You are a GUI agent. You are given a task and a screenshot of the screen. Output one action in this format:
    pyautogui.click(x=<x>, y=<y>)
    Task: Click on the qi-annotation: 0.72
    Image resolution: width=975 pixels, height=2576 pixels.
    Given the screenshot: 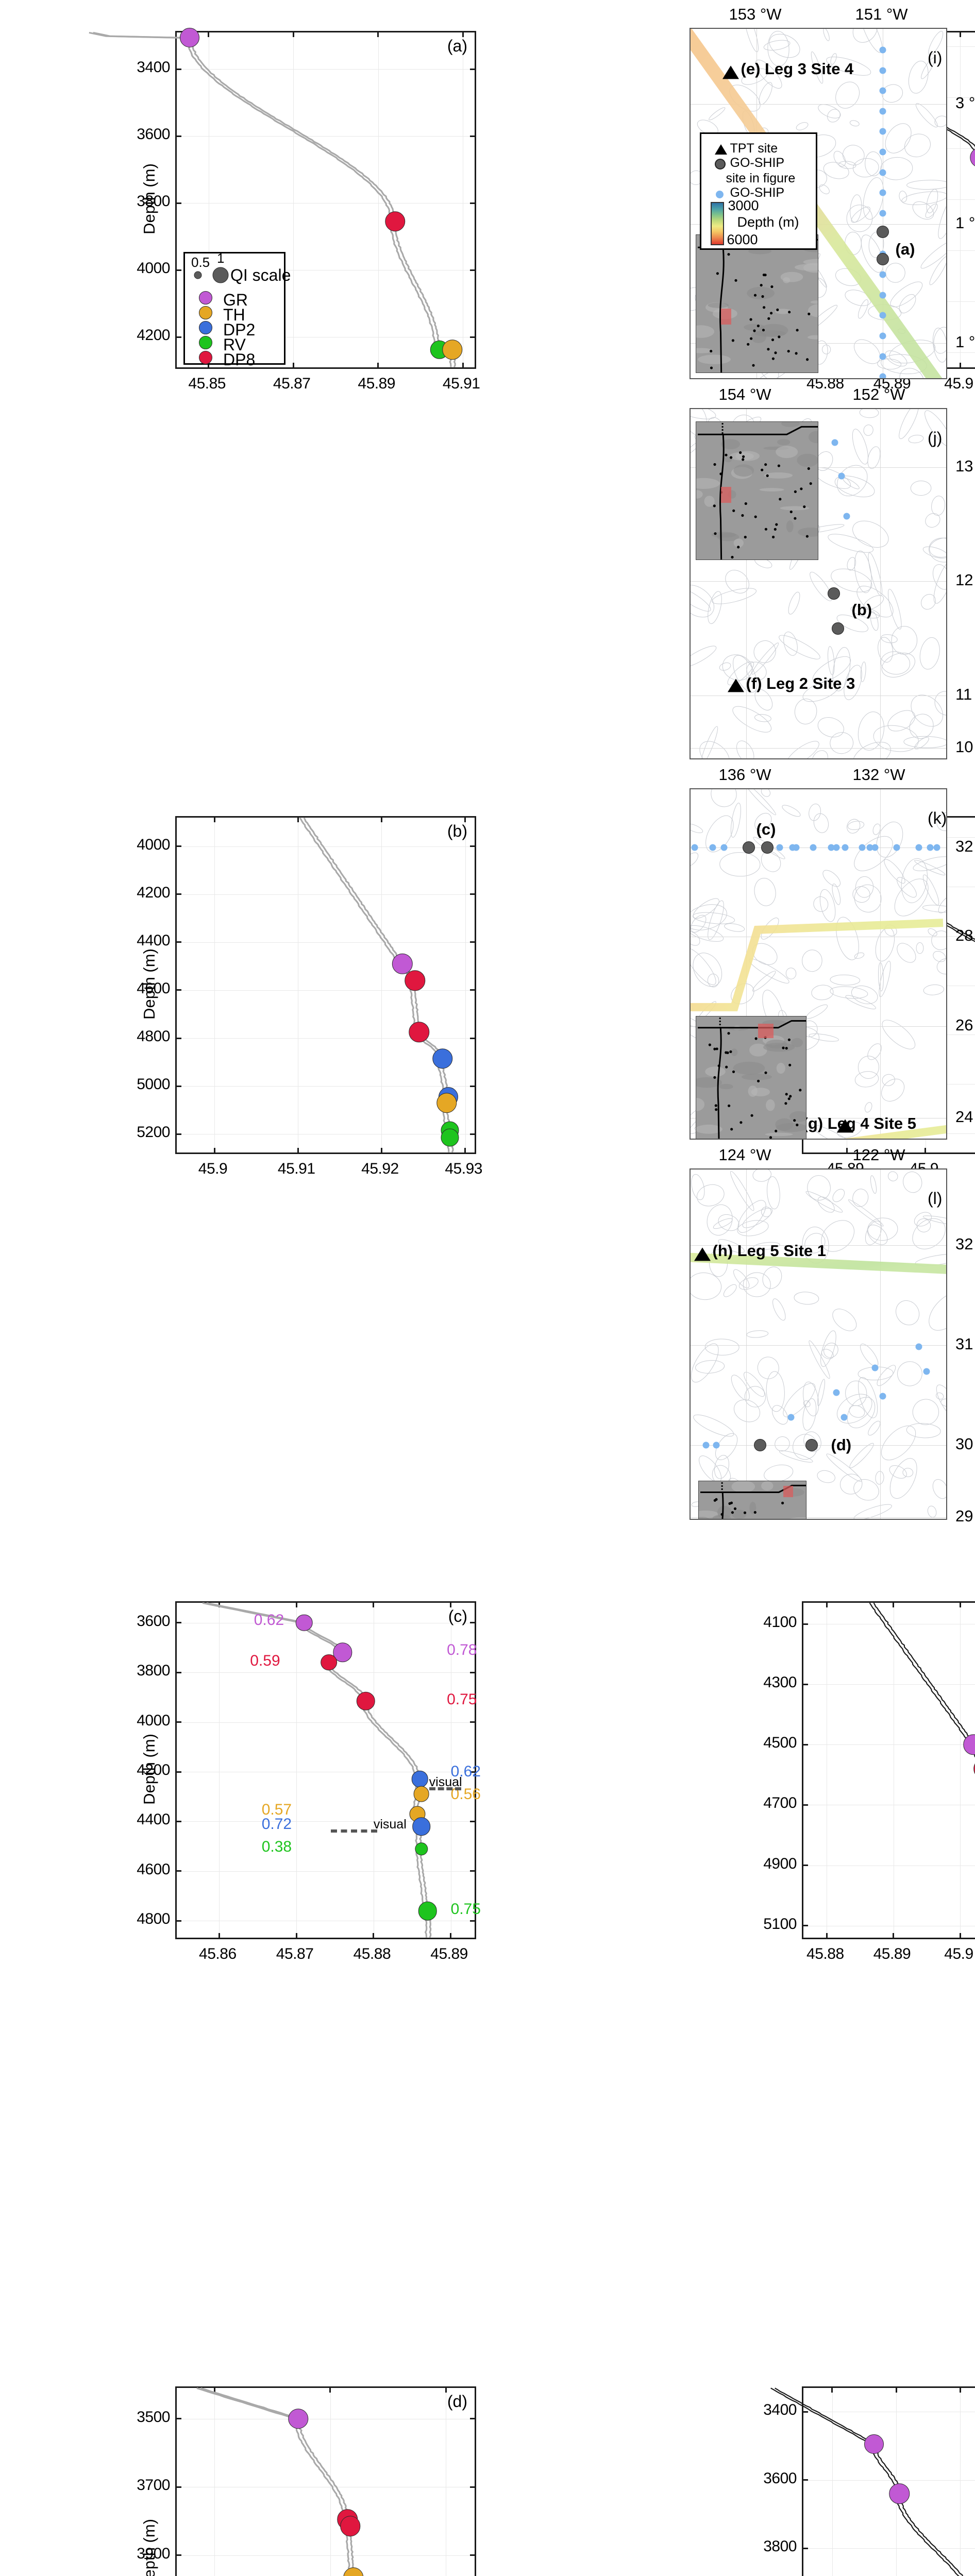 What is the action you would take?
    pyautogui.click(x=276, y=1824)
    